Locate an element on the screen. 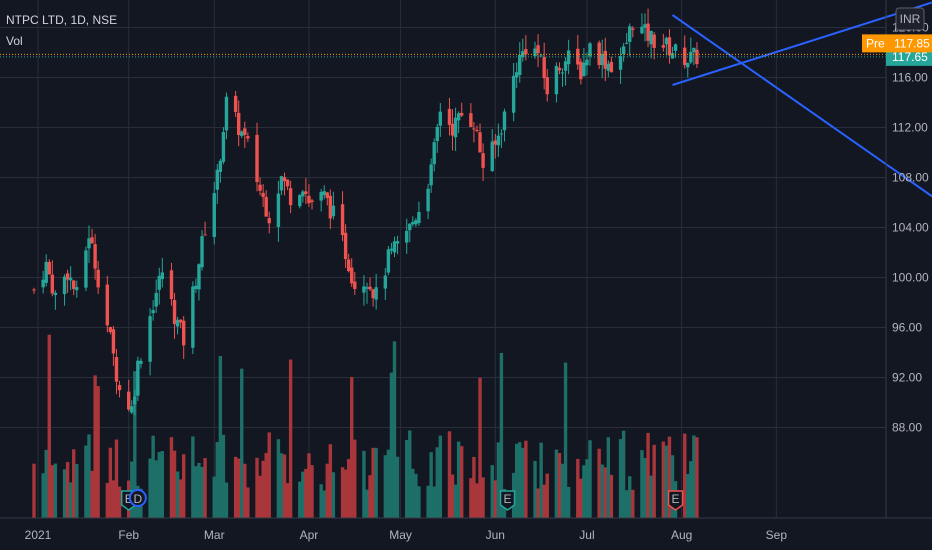 The image size is (932, 550). x-tick-label: Aug is located at coordinates (681, 535).